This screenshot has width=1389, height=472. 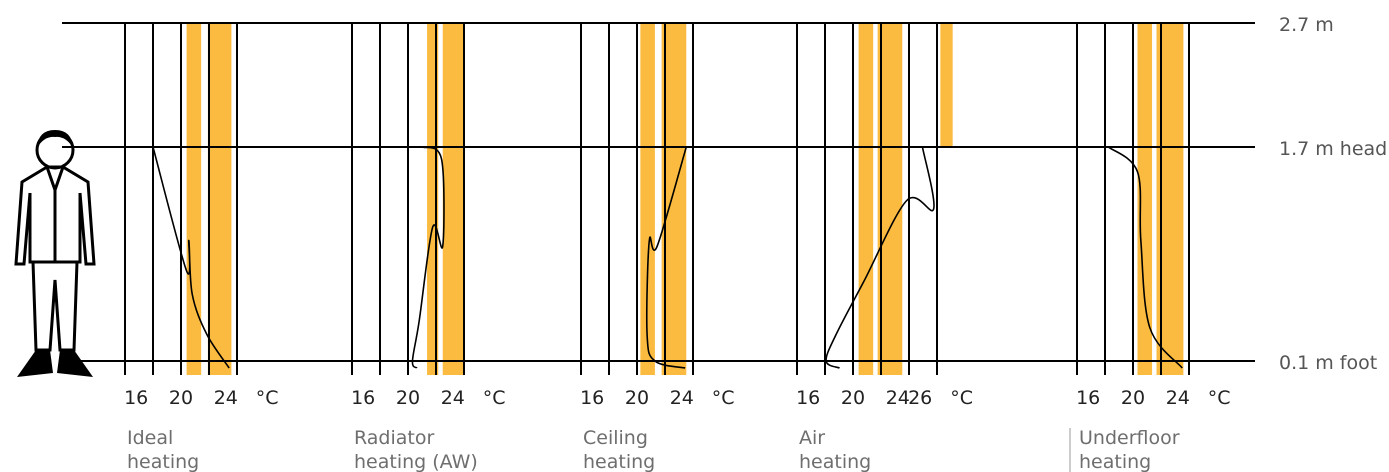 What do you see at coordinates (394, 438) in the screenshot?
I see `panel-caption: Radiator` at bounding box center [394, 438].